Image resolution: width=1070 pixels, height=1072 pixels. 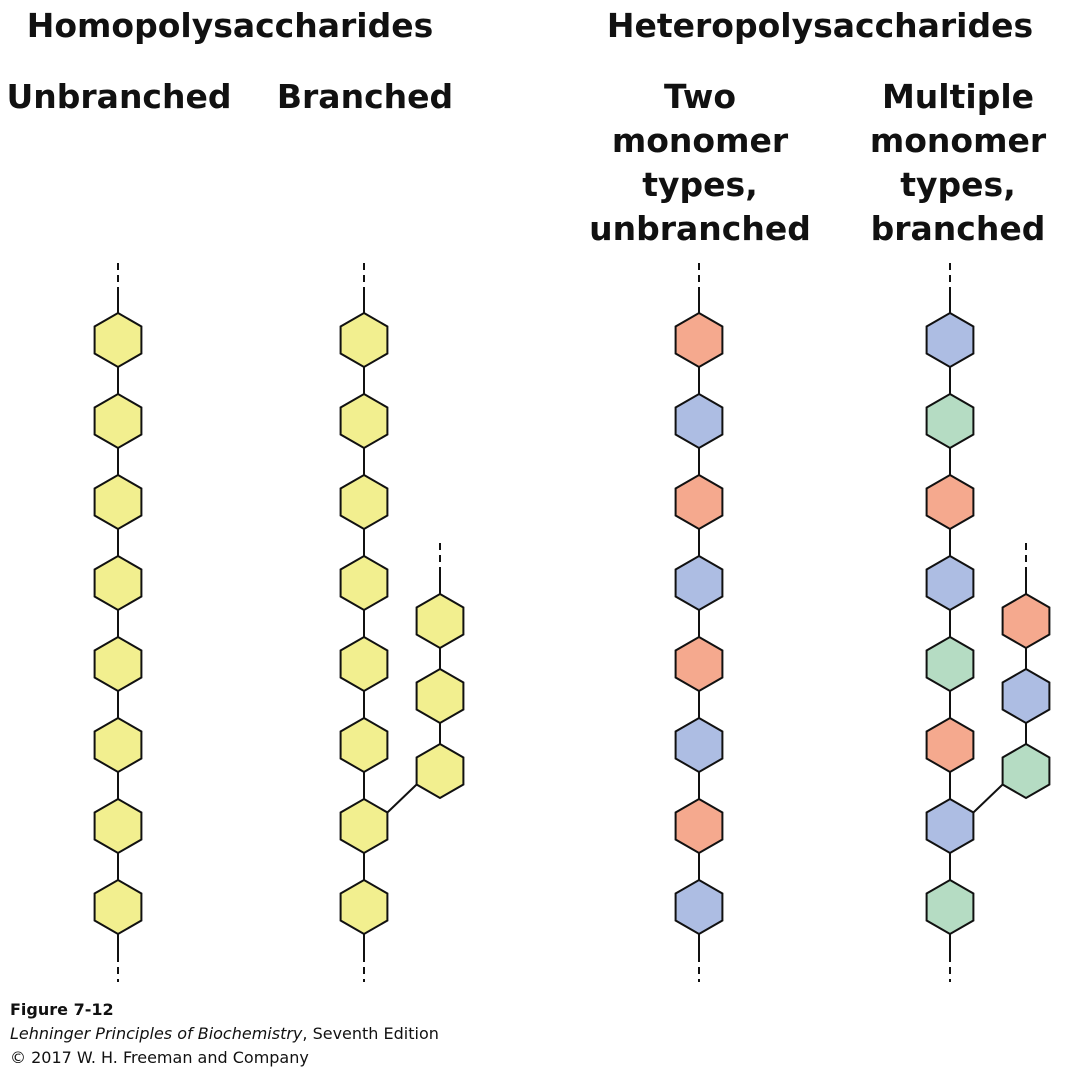 What do you see at coordinates (958, 96) in the screenshot?
I see `column-label-4-line-1: Multiple` at bounding box center [958, 96].